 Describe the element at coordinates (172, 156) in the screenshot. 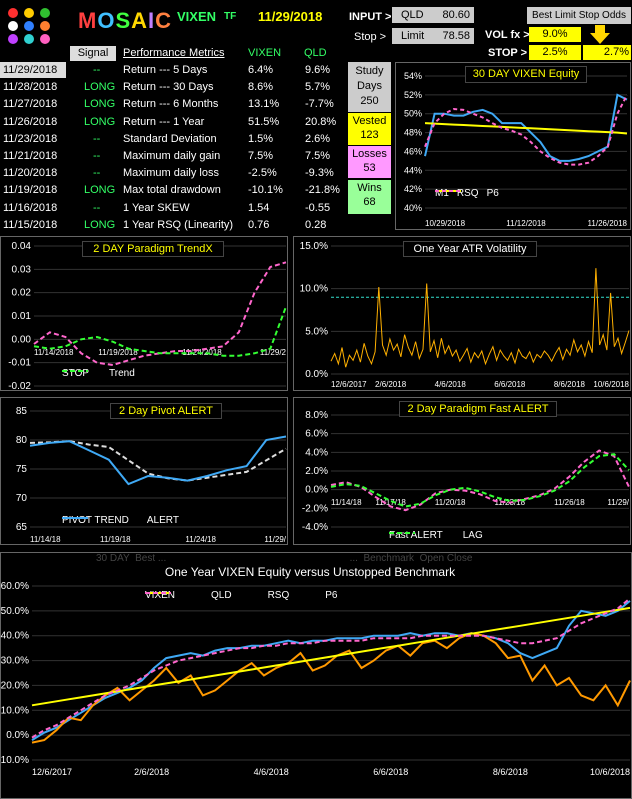

I see `row-metric: Maximum daily gain` at that location.